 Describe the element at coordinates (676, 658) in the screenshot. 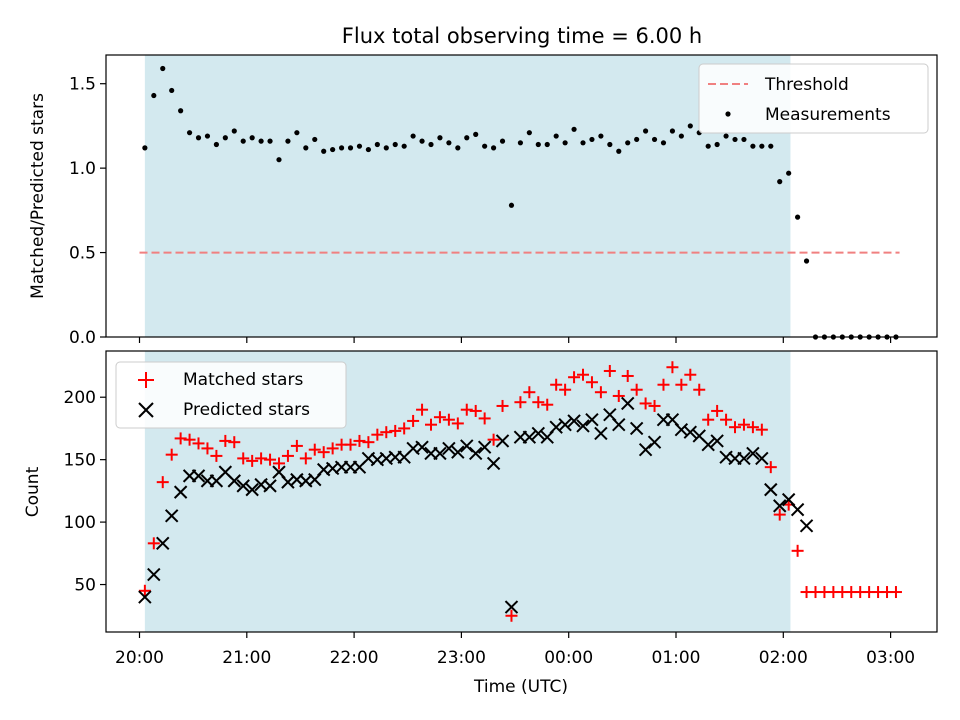

I see `x-tick-label: 01:00` at that location.